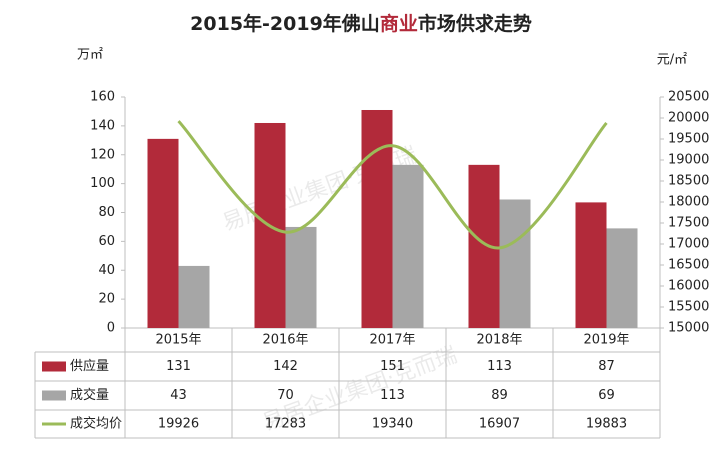 The width and height of the screenshot is (722, 455). Describe the element at coordinates (90, 55) in the screenshot. I see `y-axis-label: 万㎡` at that location.